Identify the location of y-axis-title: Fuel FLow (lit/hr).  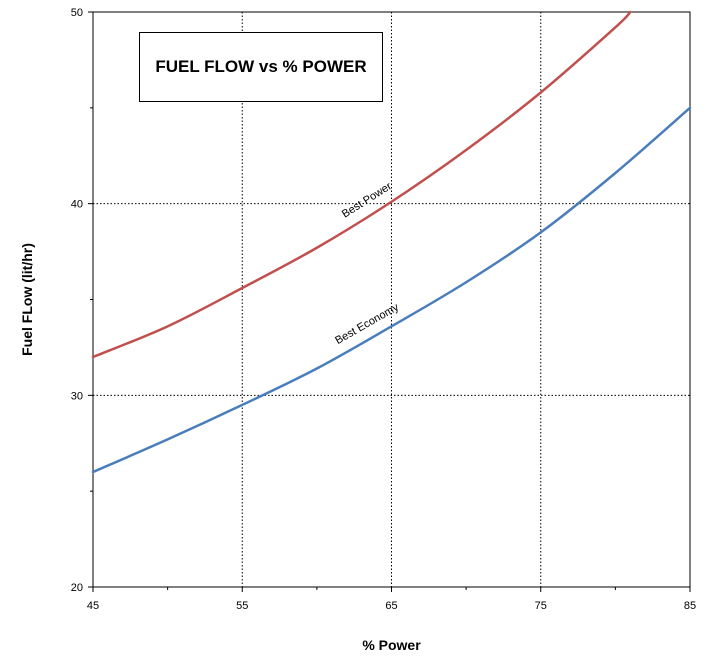
(27, 299).